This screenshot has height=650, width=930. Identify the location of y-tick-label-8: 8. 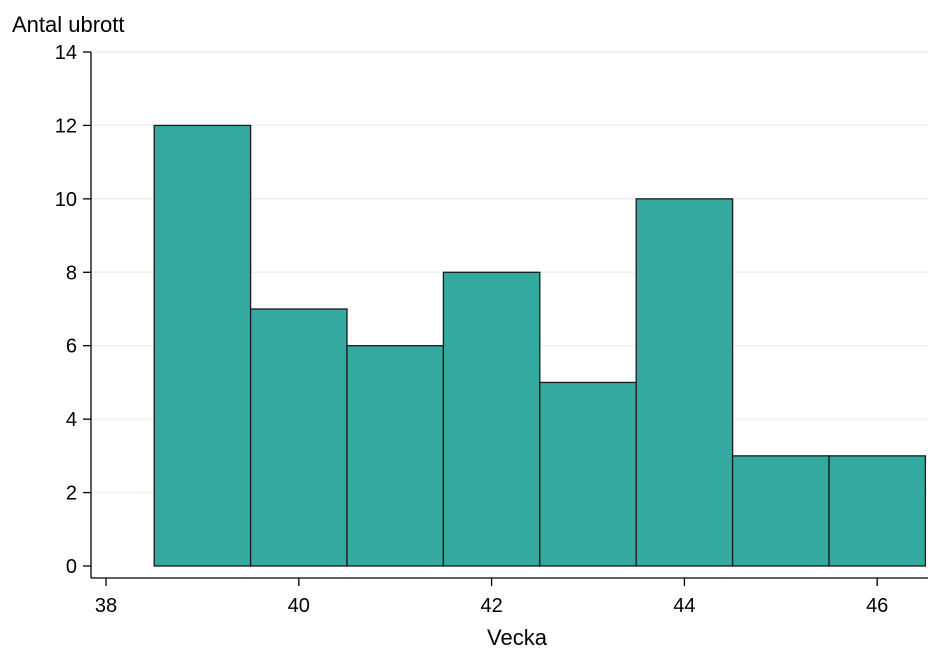
(71, 273).